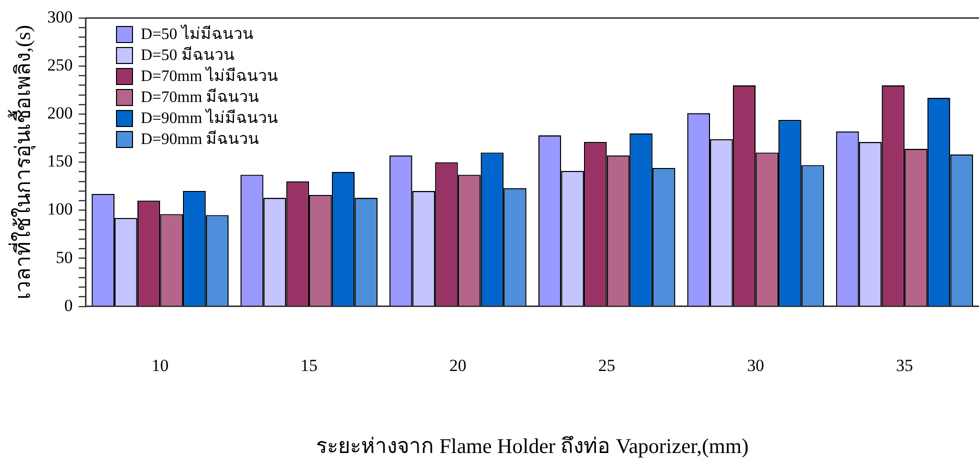 This screenshot has height=468, width=979. Describe the element at coordinates (160, 366) in the screenshot. I see `x-tick-label: 10` at that location.